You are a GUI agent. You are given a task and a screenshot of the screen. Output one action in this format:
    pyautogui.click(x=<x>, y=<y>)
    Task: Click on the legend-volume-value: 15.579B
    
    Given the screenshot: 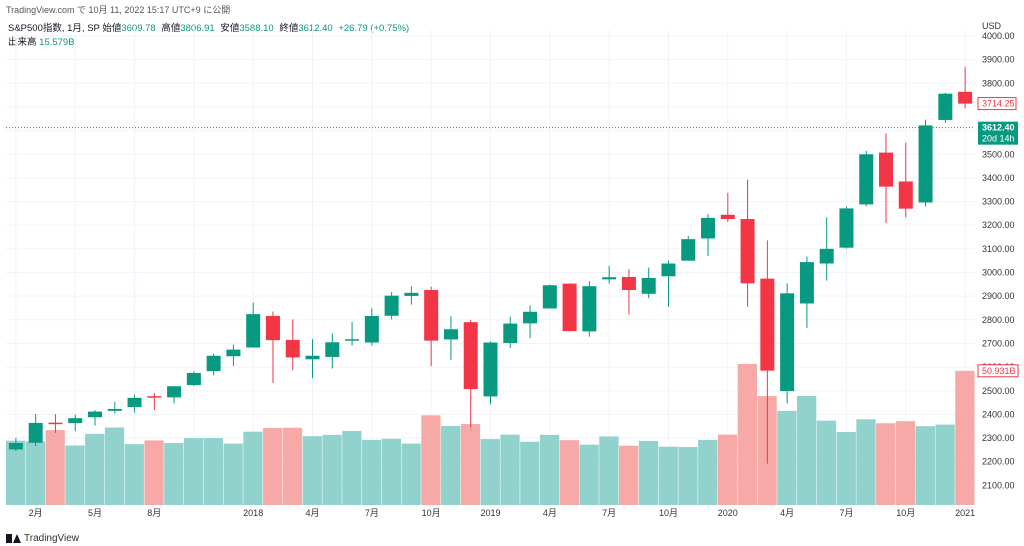 What is the action you would take?
    pyautogui.click(x=57, y=42)
    